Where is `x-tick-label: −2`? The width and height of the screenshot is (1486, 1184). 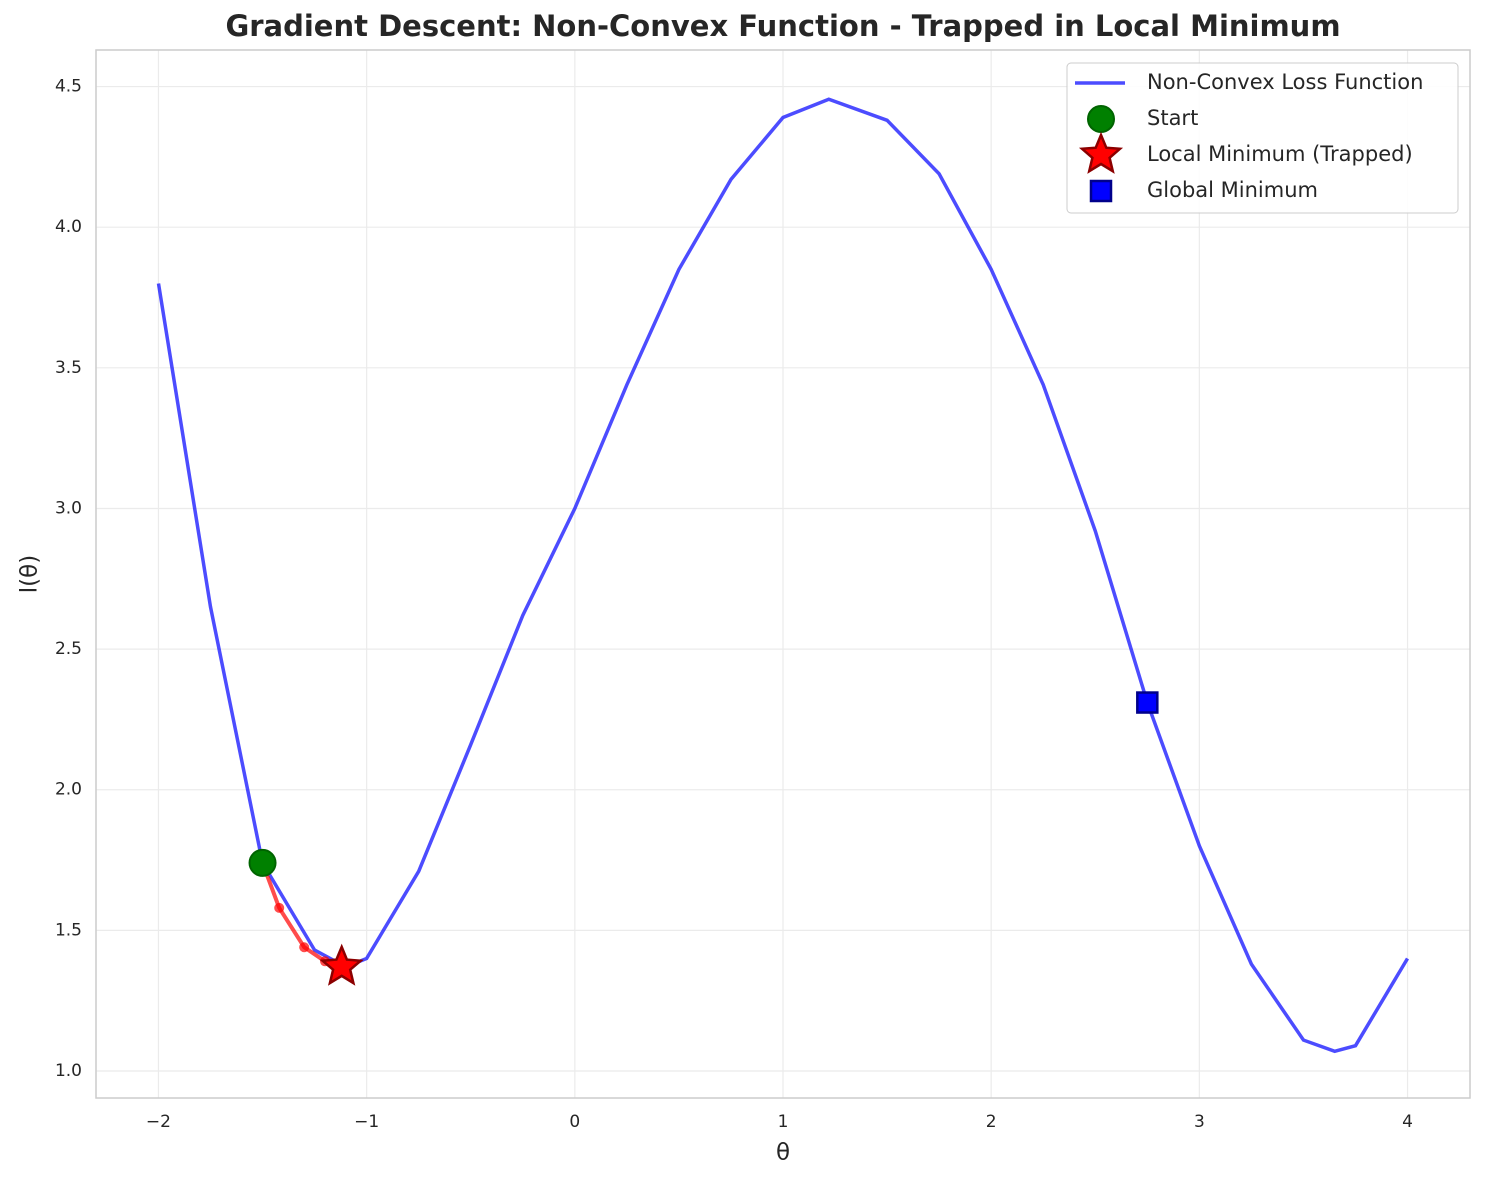
x-tick-label: −2 is located at coordinates (158, 1122).